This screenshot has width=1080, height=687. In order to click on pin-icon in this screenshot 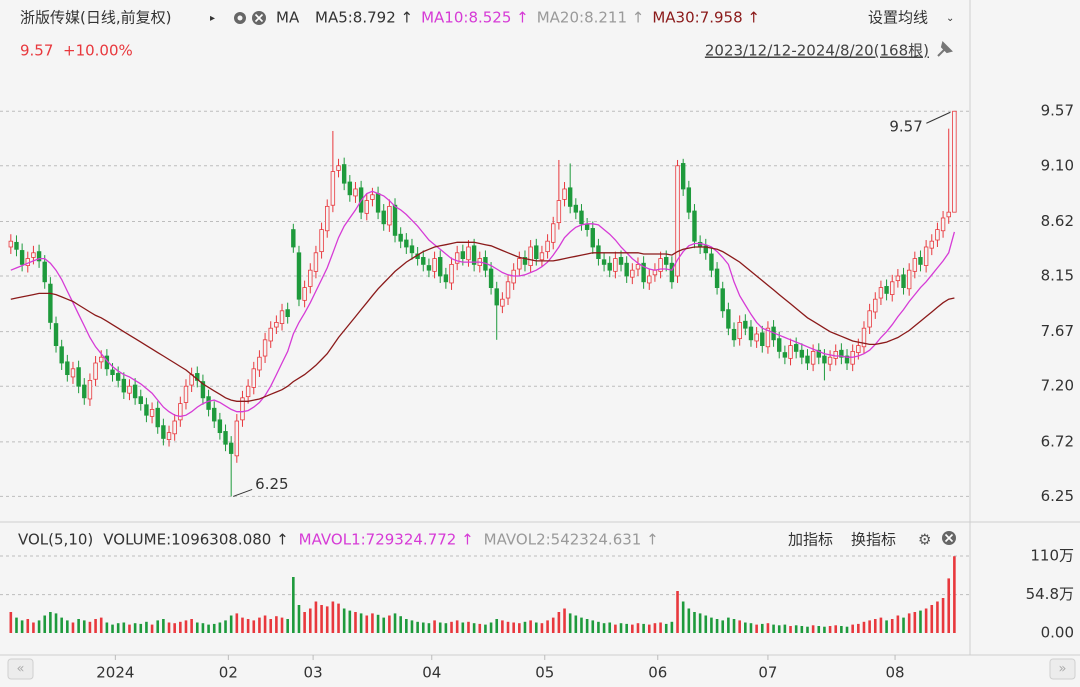, I will do `click(945, 49)`.